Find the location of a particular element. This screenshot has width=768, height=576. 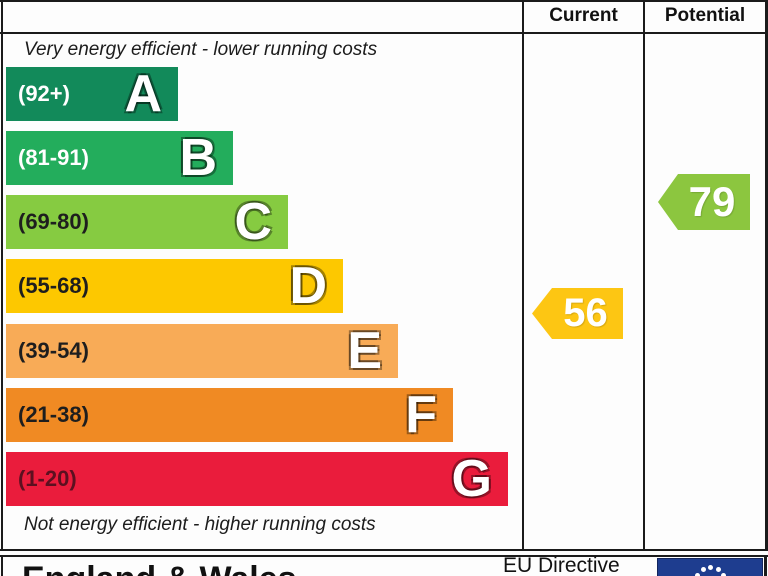

potential-column-header: Potential is located at coordinates (705, 15).